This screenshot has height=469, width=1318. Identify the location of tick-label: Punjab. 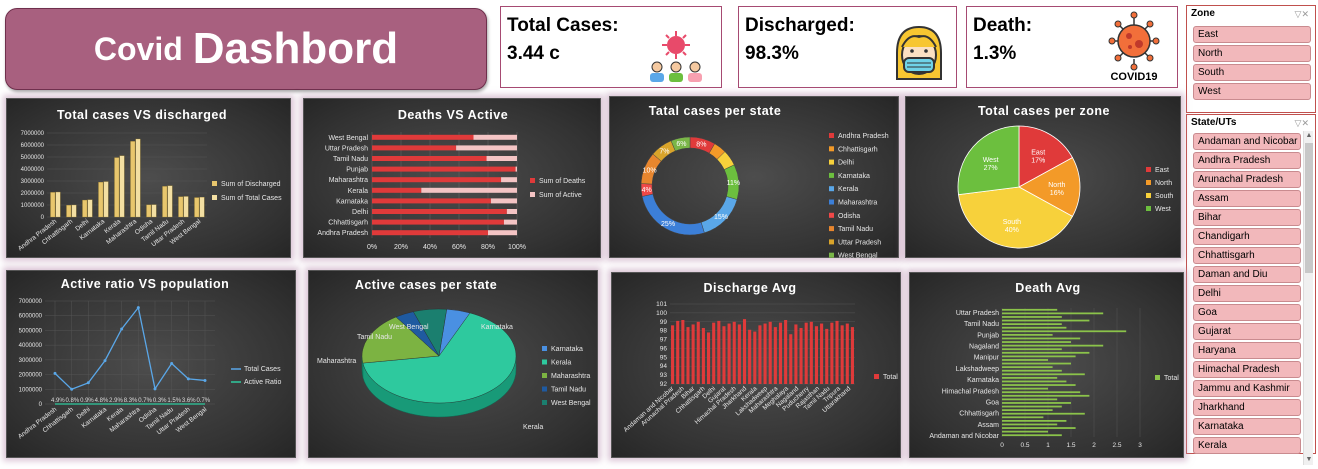
(988, 335).